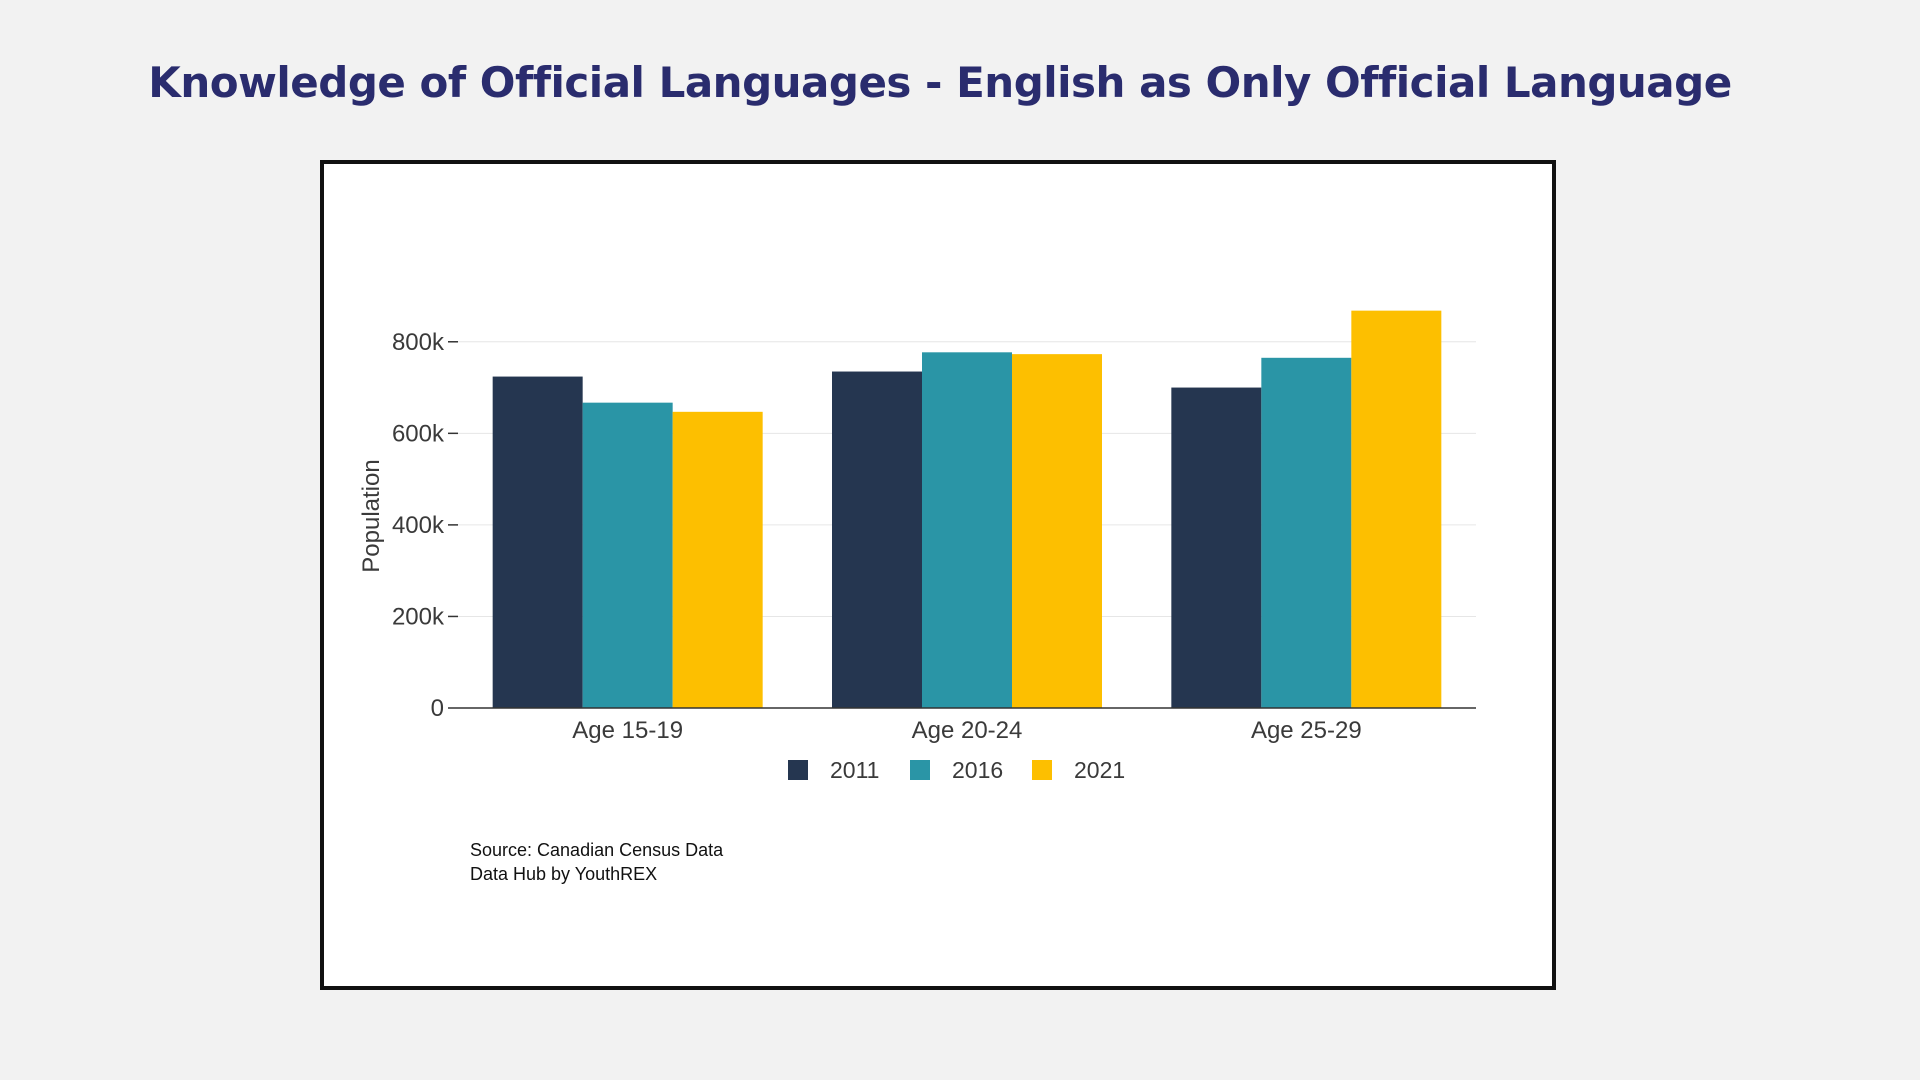  What do you see at coordinates (1099, 770) in the screenshot?
I see `legend-label: 2021` at bounding box center [1099, 770].